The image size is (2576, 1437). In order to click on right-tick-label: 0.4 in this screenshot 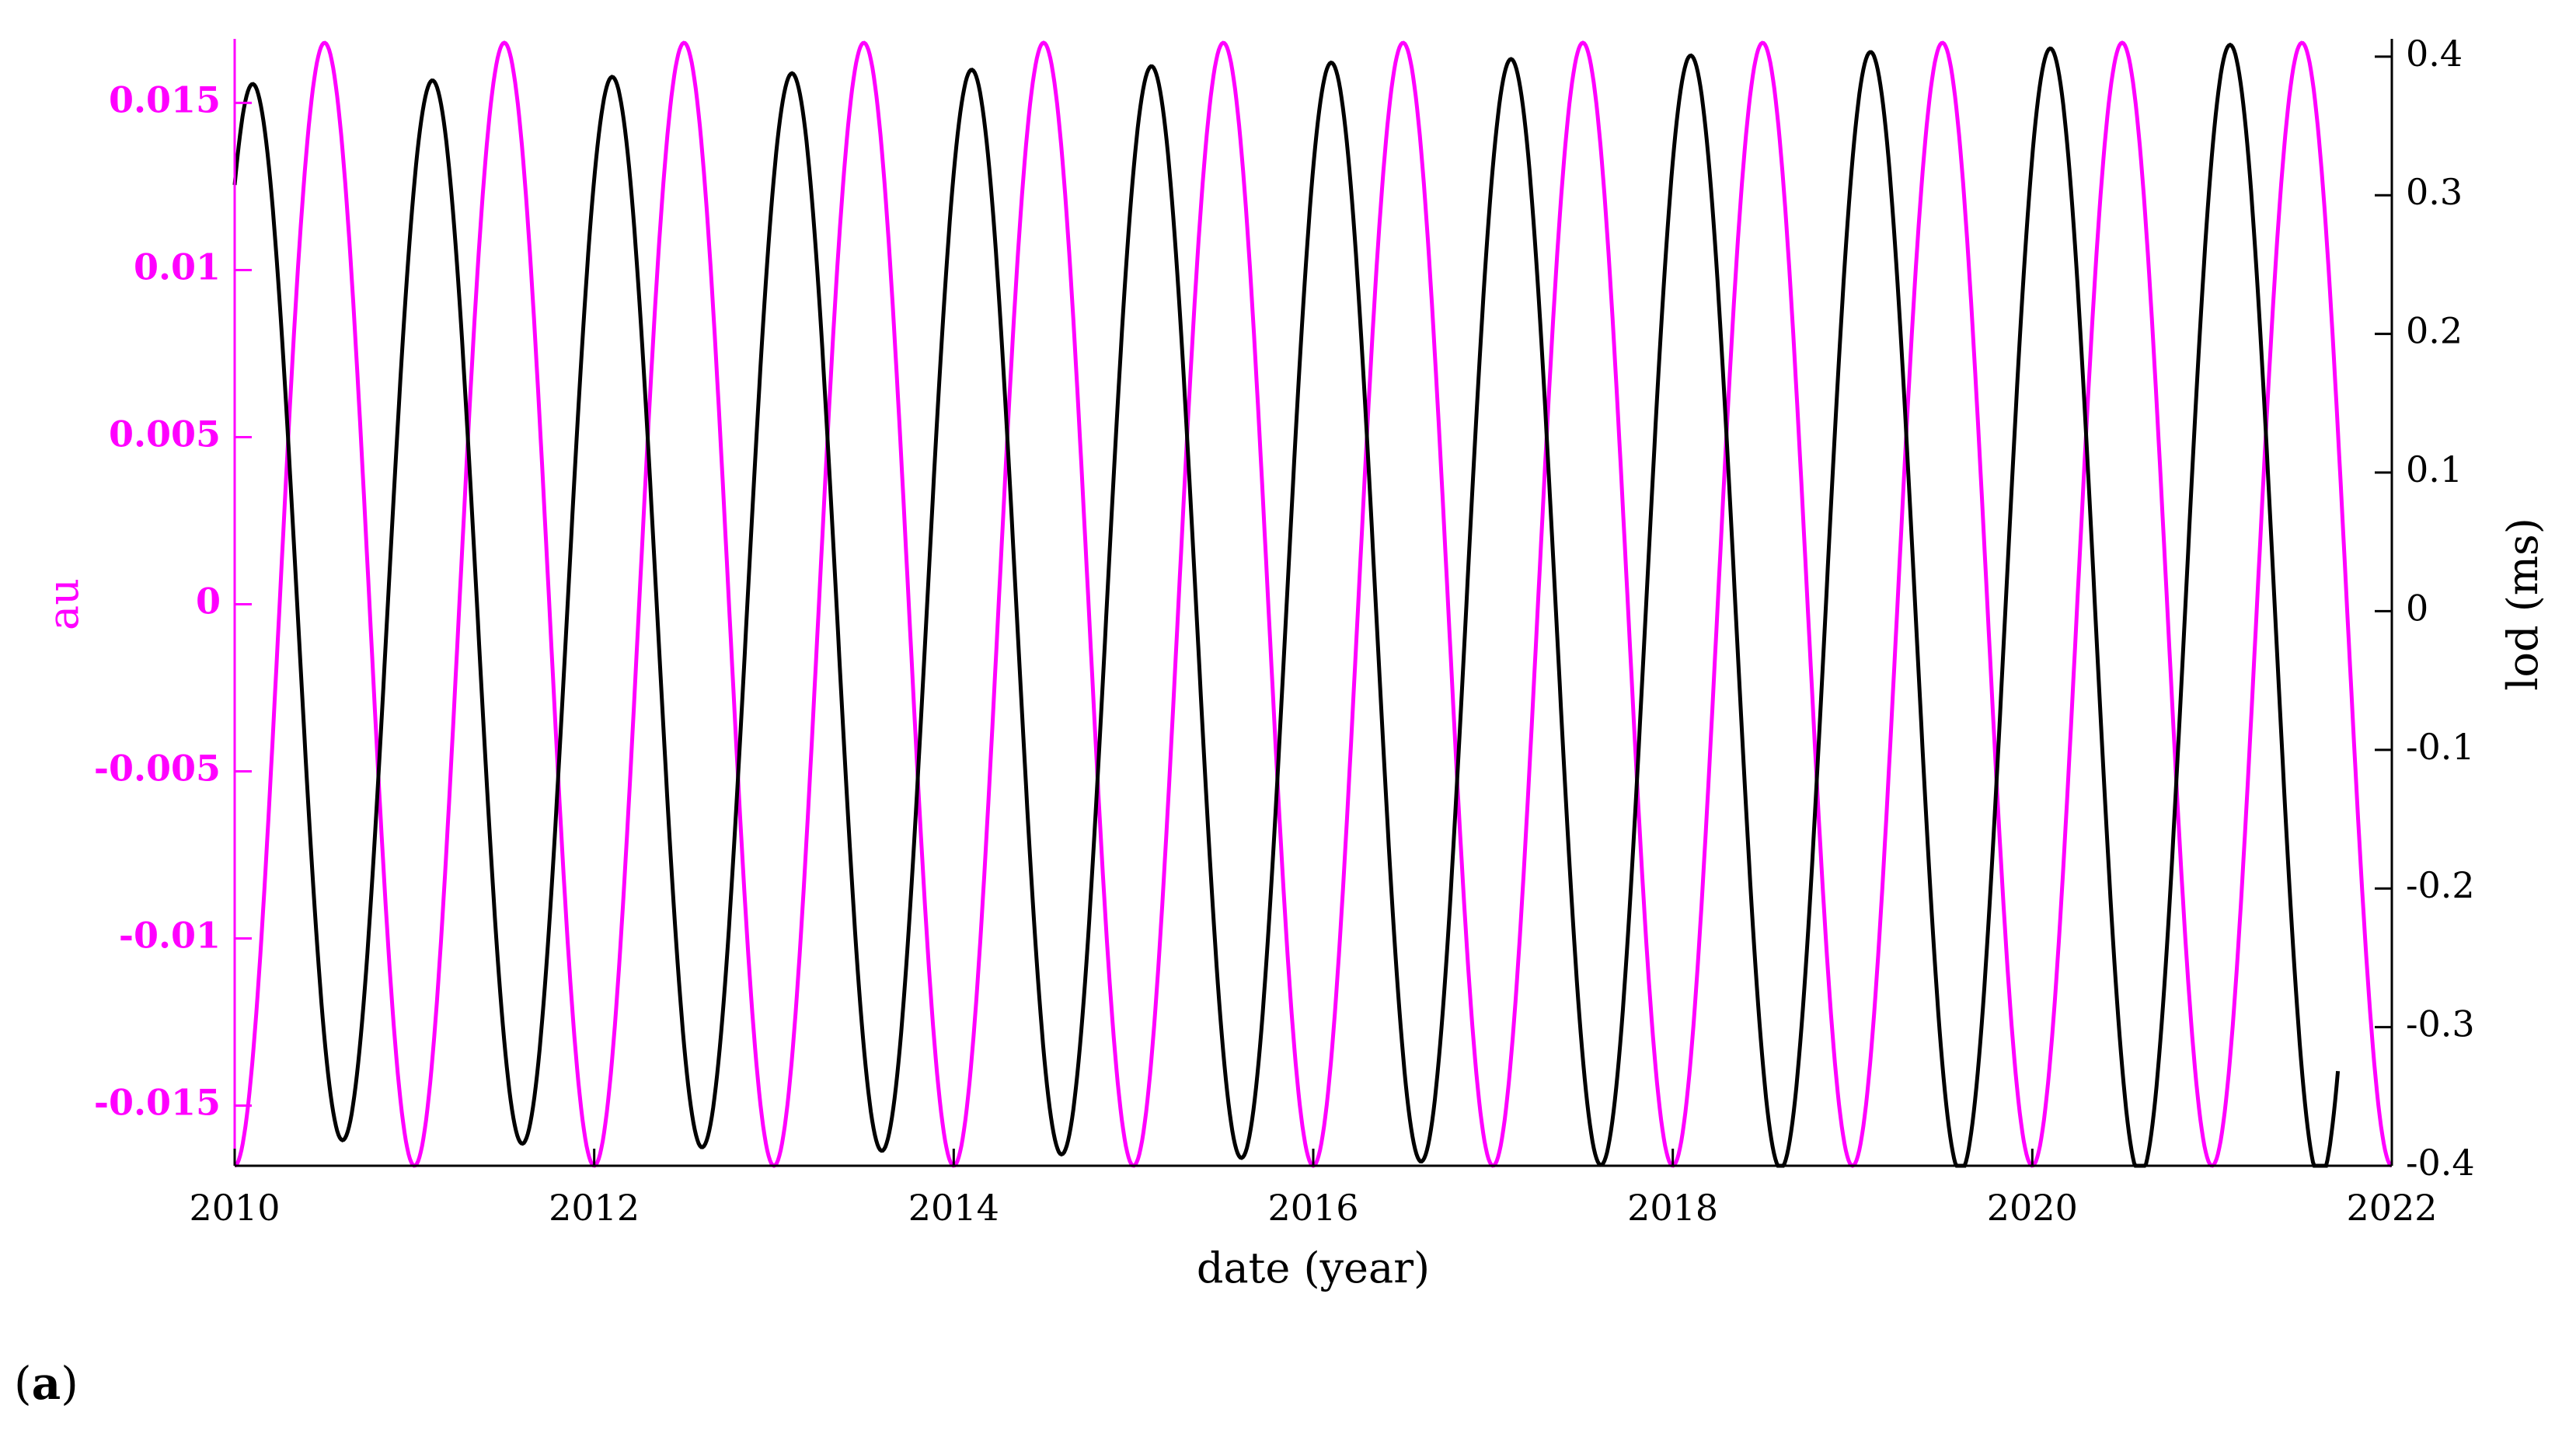, I will do `click(2434, 54)`.